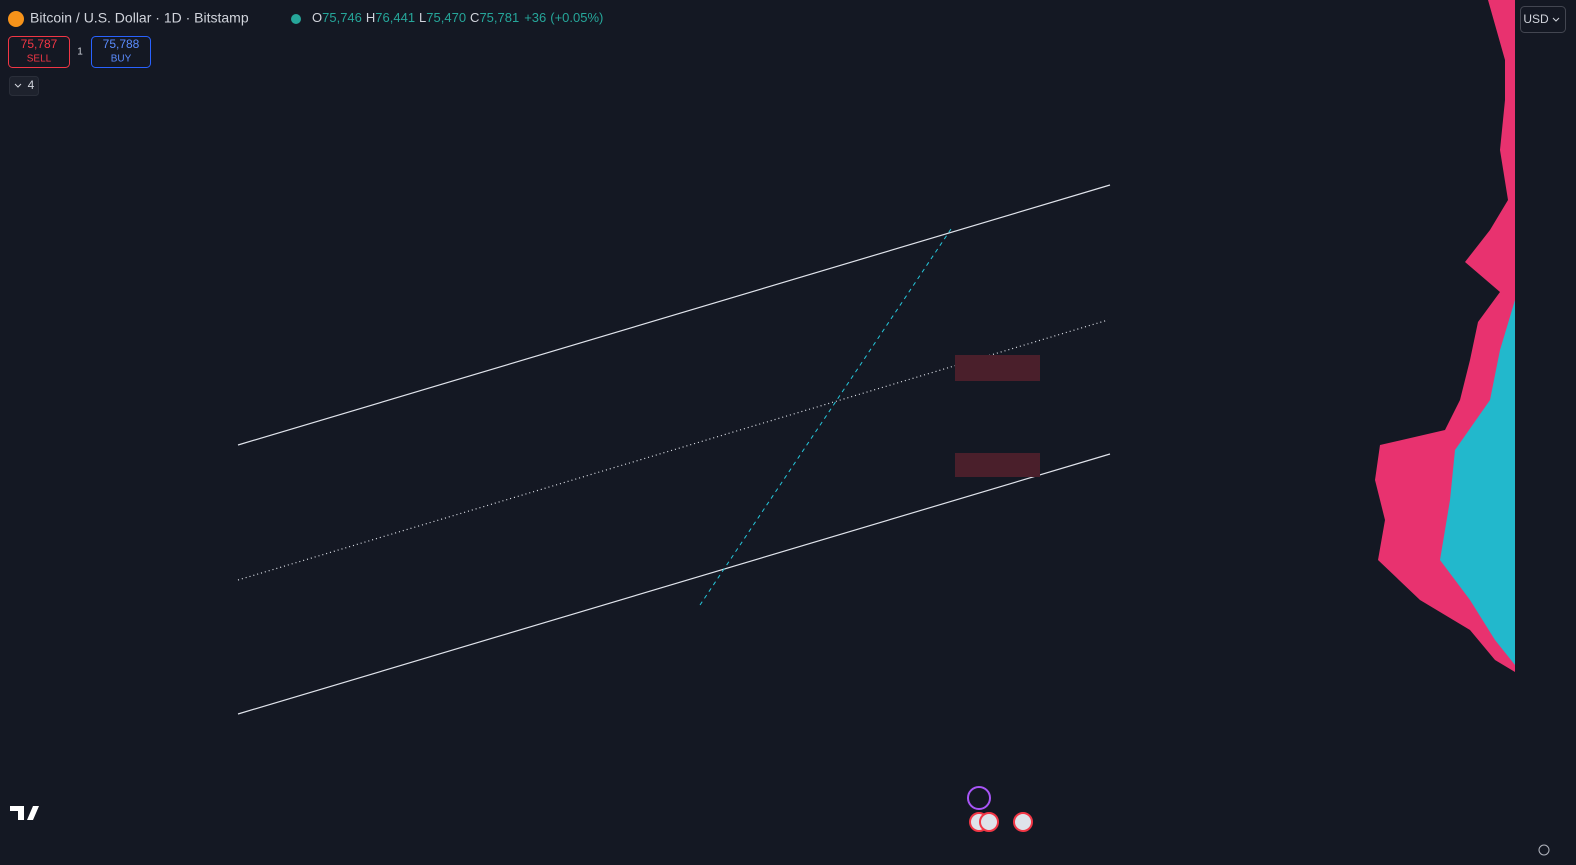  I want to click on sell-label: SELL, so click(39, 59).